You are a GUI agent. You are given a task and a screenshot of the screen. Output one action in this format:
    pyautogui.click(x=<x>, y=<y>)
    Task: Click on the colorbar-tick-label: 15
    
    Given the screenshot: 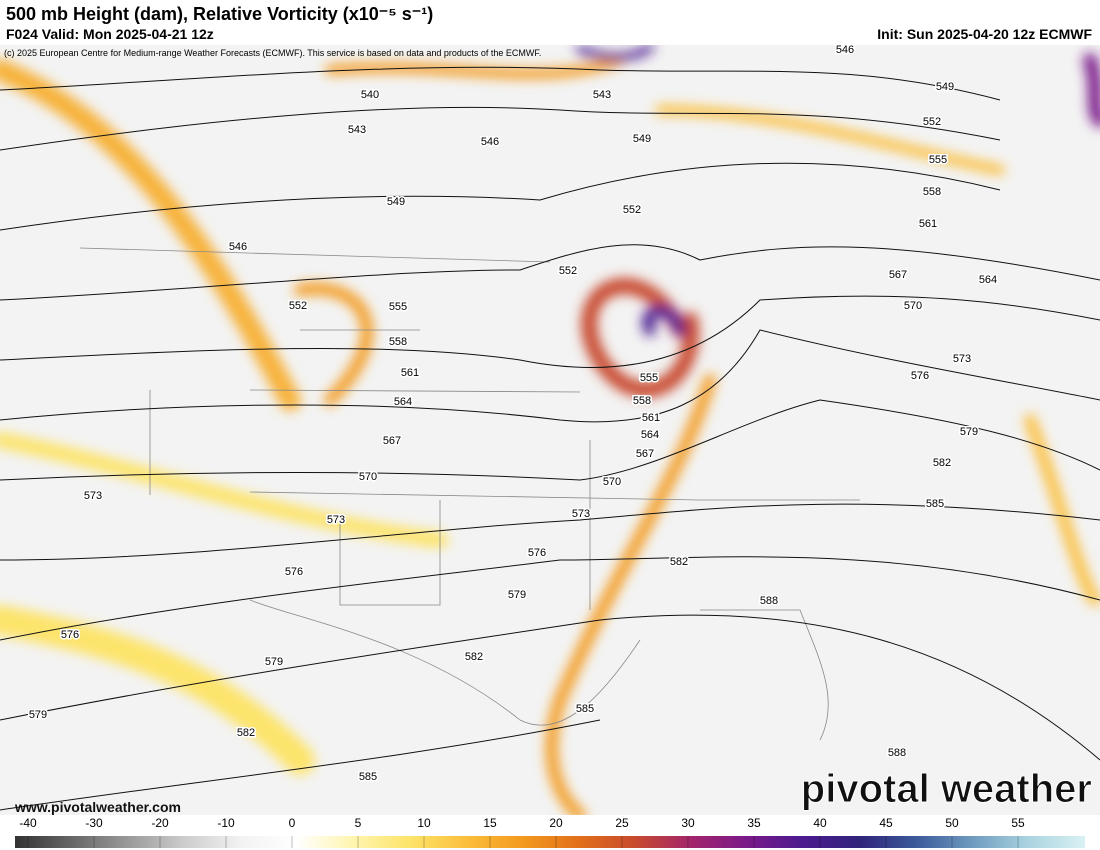 What is the action you would take?
    pyautogui.click(x=490, y=823)
    